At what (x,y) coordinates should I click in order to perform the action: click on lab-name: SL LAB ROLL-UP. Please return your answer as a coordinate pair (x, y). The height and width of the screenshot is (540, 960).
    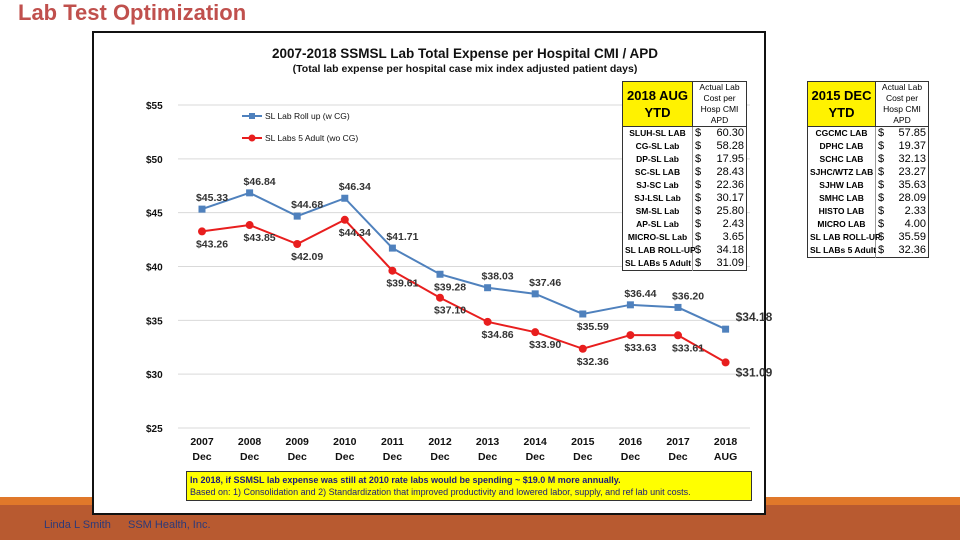
    Looking at the image, I should click on (659, 250).